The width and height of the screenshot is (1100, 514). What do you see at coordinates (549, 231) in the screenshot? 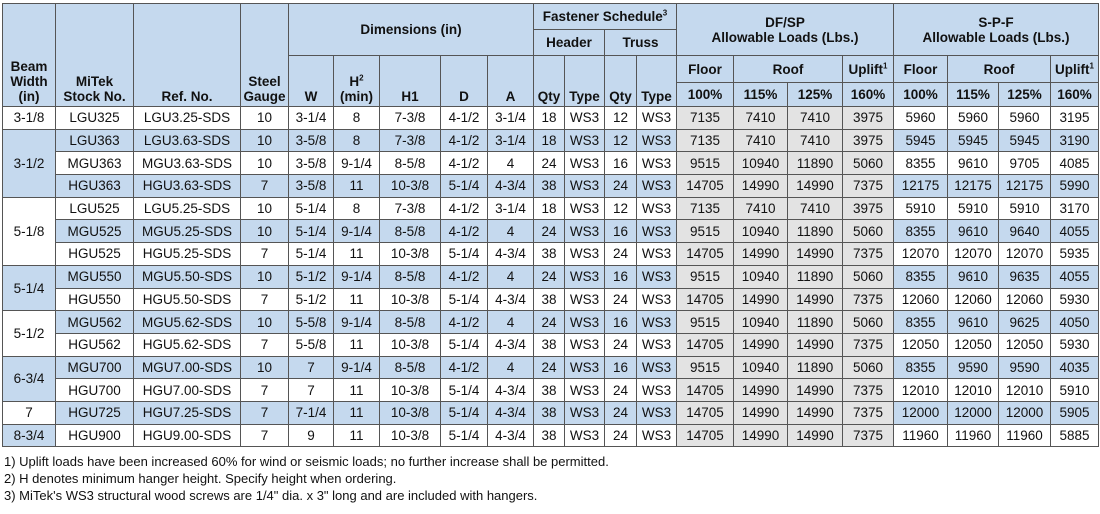
I see `cell-hq: 24` at bounding box center [549, 231].